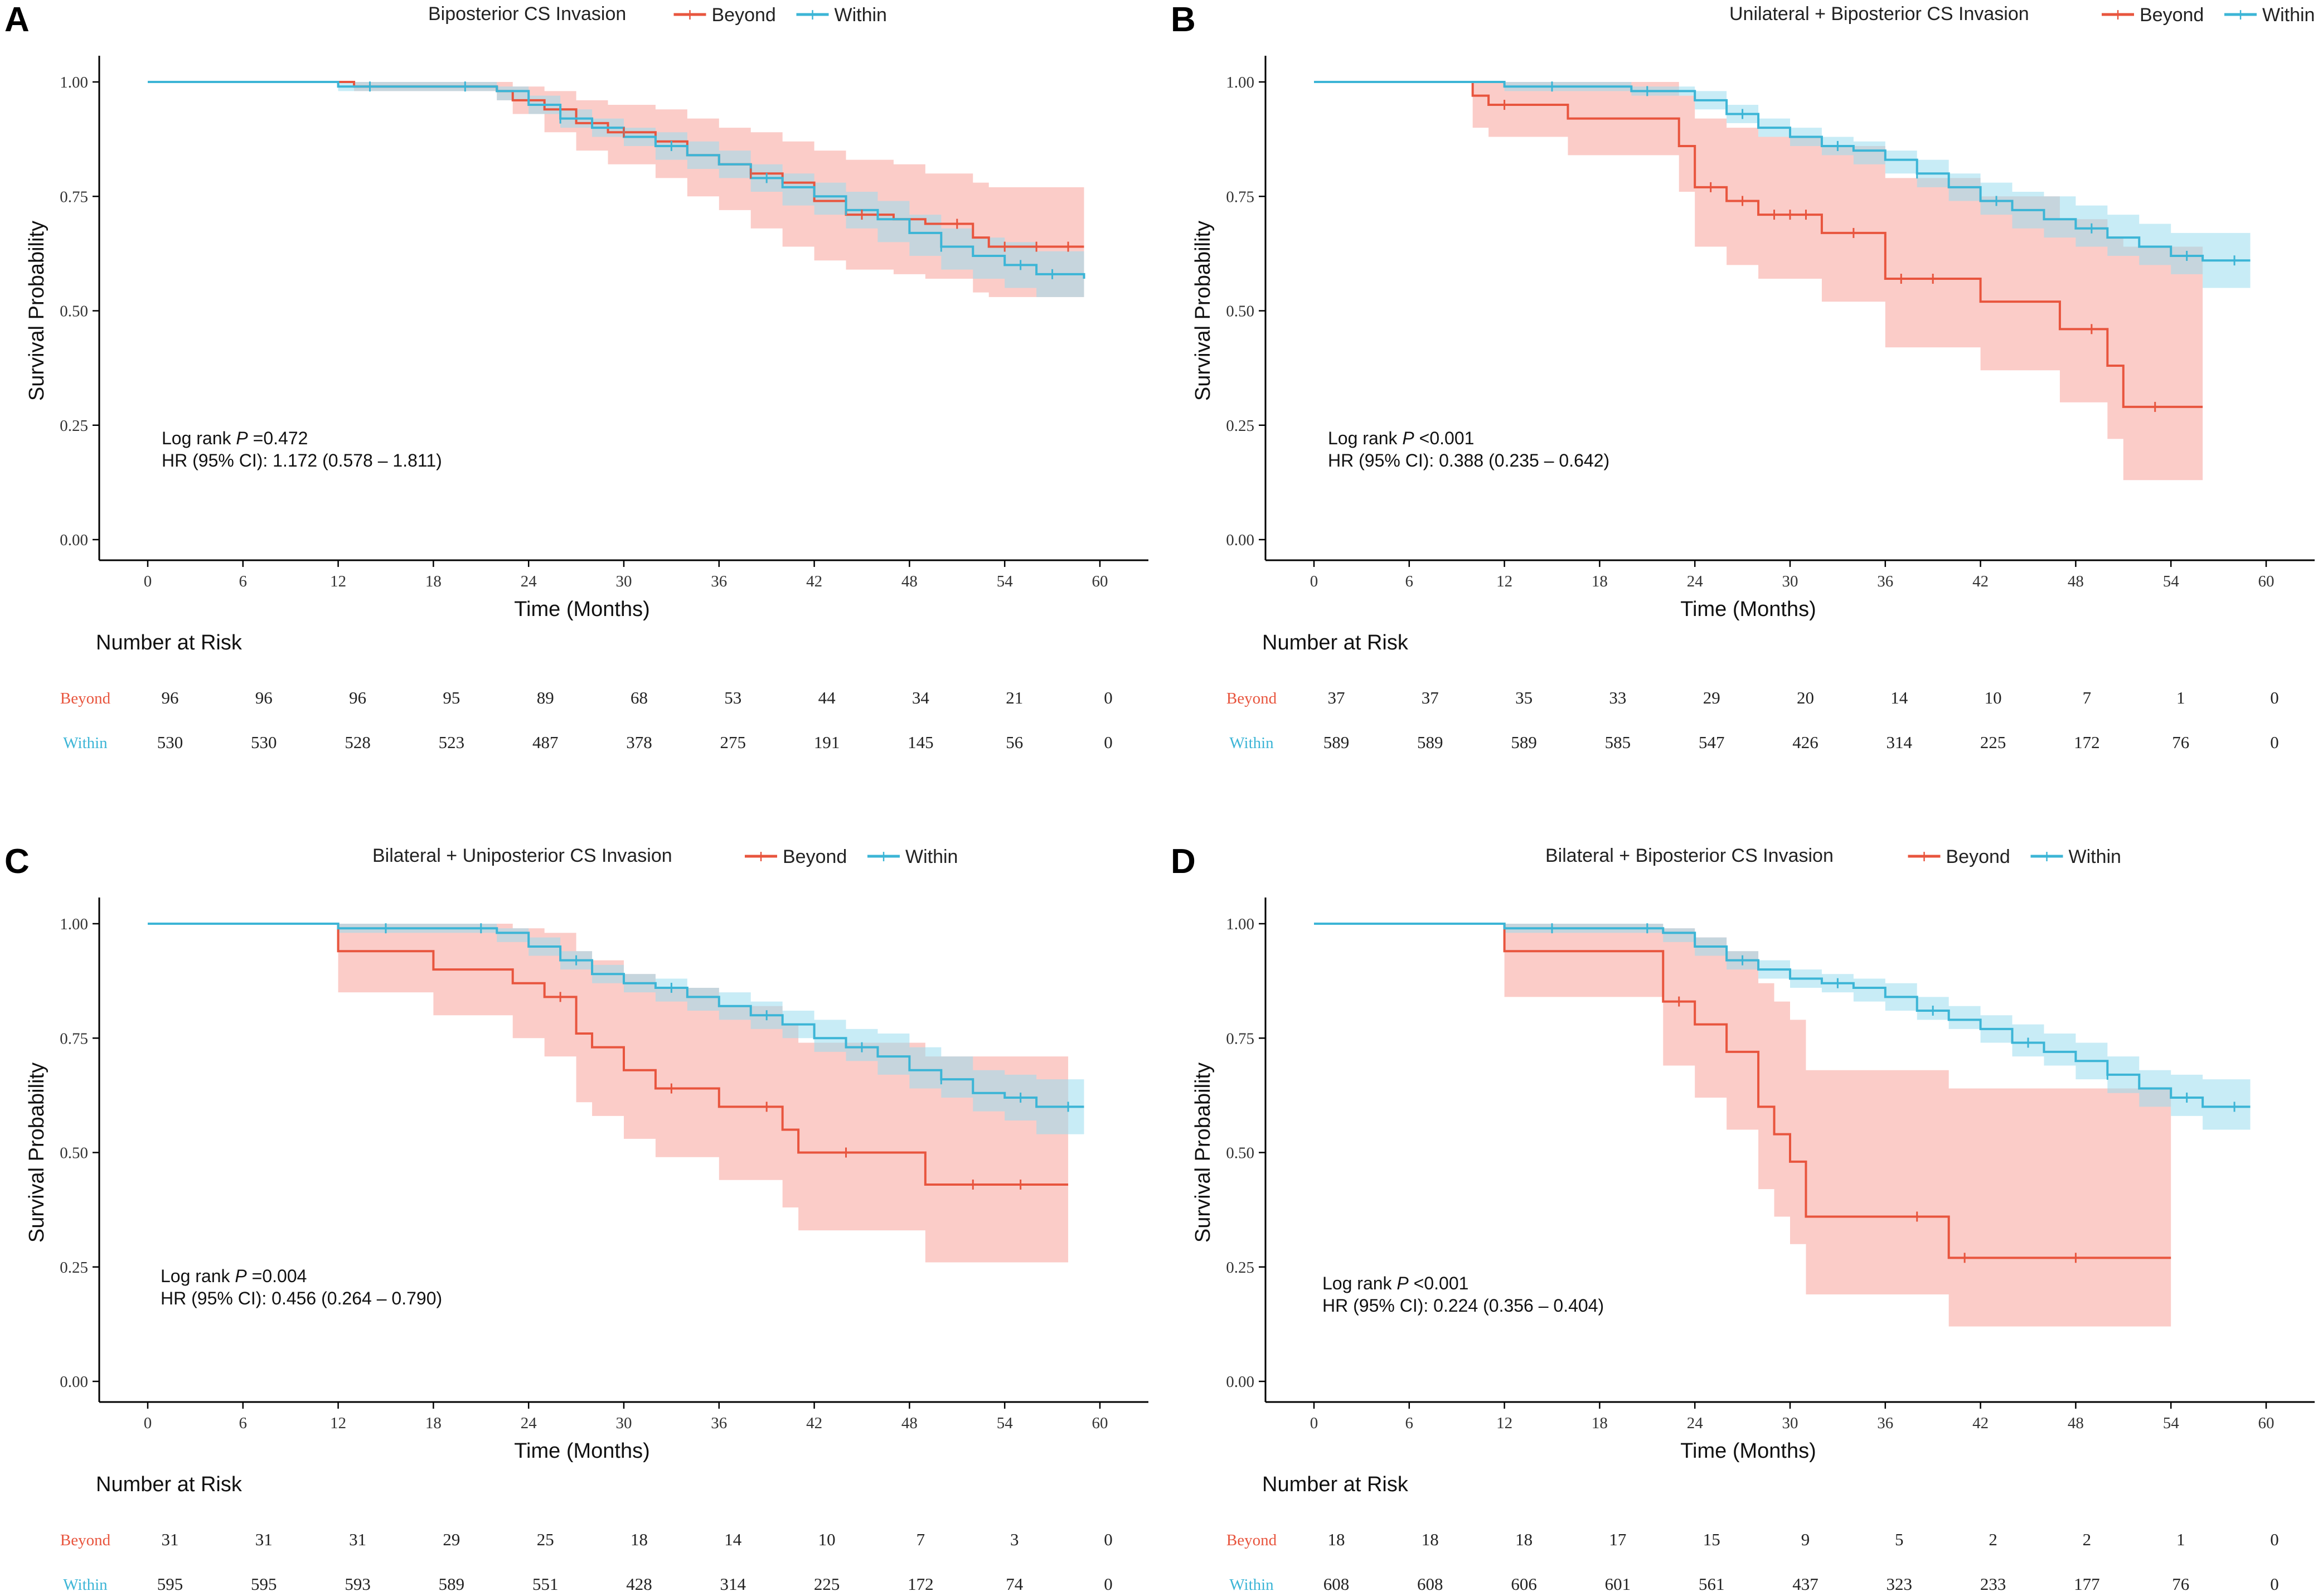 Image resolution: width=2318 pixels, height=1596 pixels. I want to click on risk-count: 68, so click(639, 697).